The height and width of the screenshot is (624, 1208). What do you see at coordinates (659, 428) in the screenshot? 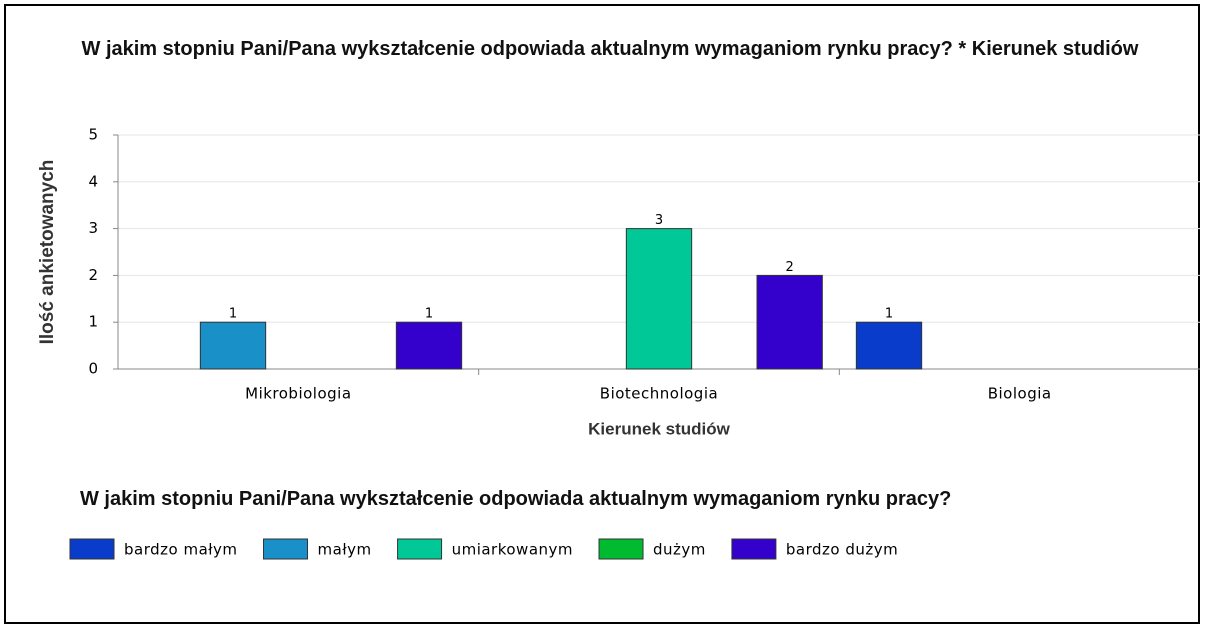
I see `x-axis-label: Kierunek studiów` at bounding box center [659, 428].